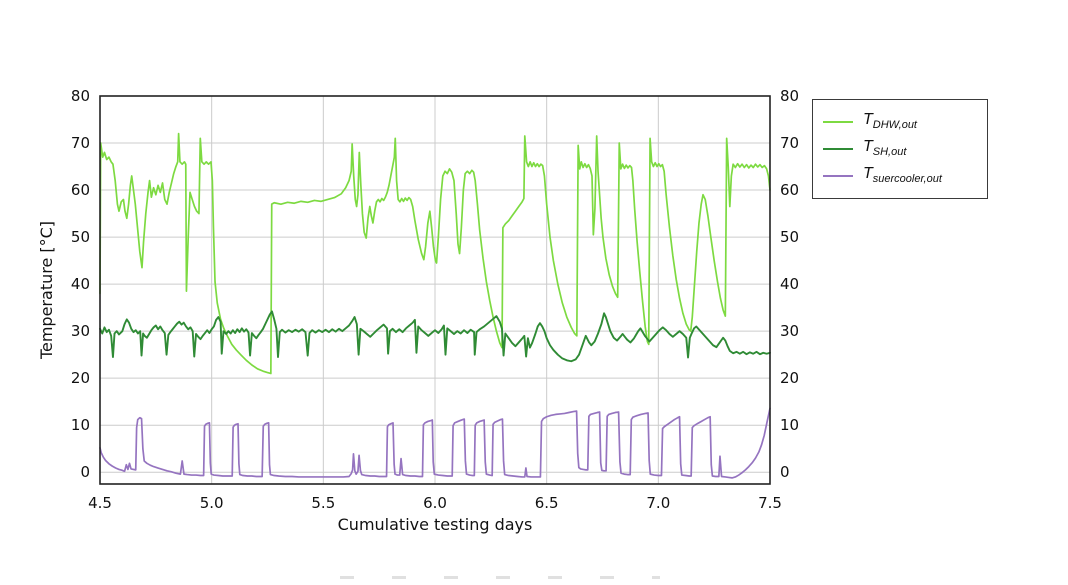 The height and width of the screenshot is (585, 1068). Describe the element at coordinates (80, 190) in the screenshot. I see `y-tick-label-left: 60` at that location.